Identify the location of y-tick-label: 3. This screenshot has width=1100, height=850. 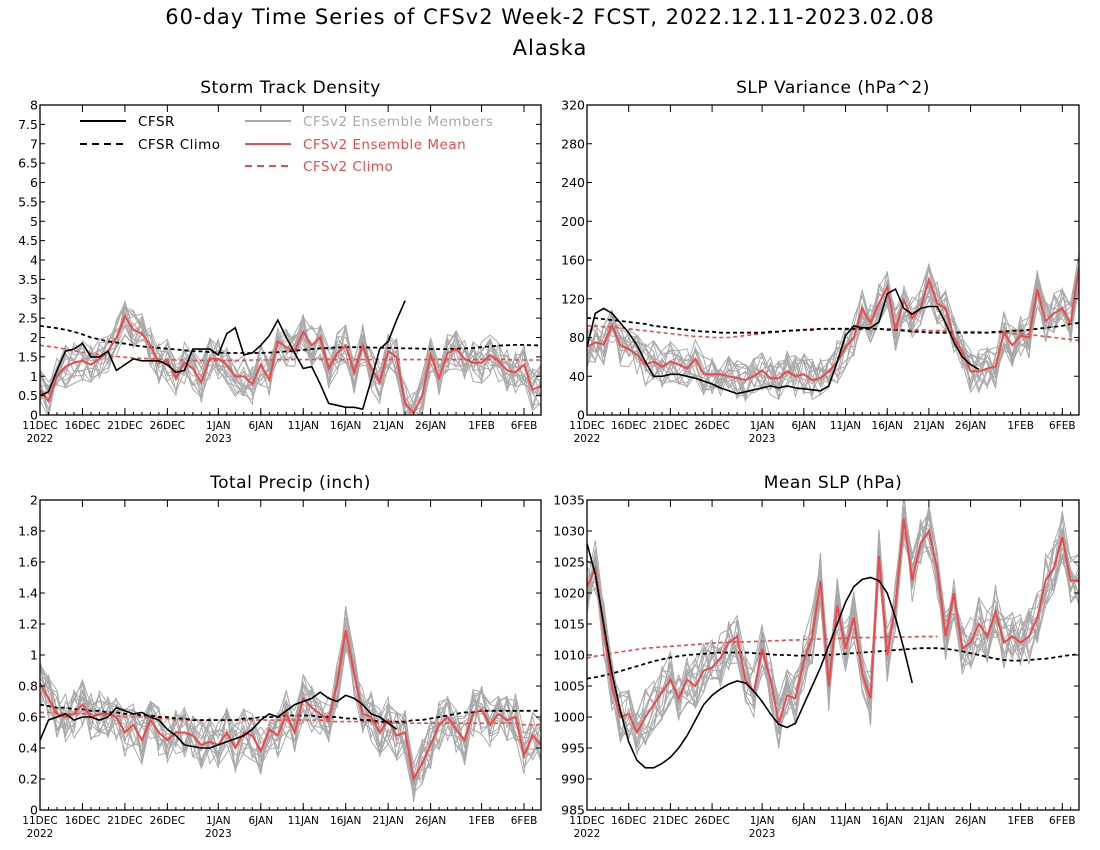
(34, 298).